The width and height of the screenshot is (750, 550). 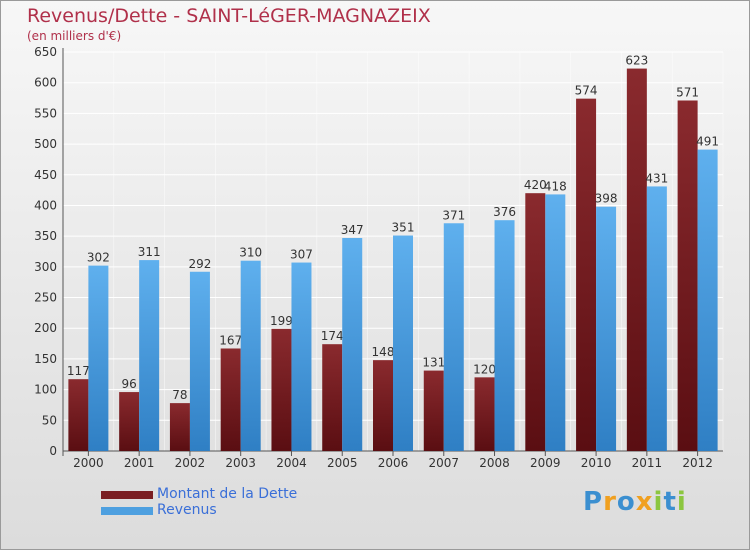 I want to click on x-tick-label: 2005, so click(x=342, y=463).